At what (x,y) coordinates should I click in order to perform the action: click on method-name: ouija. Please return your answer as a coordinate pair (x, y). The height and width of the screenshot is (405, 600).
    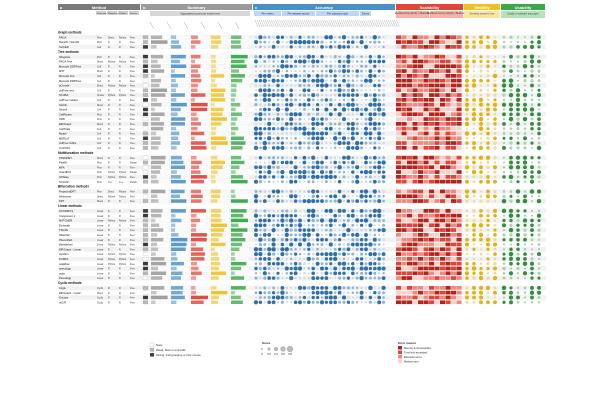
    Looking at the image, I should click on (62, 273).